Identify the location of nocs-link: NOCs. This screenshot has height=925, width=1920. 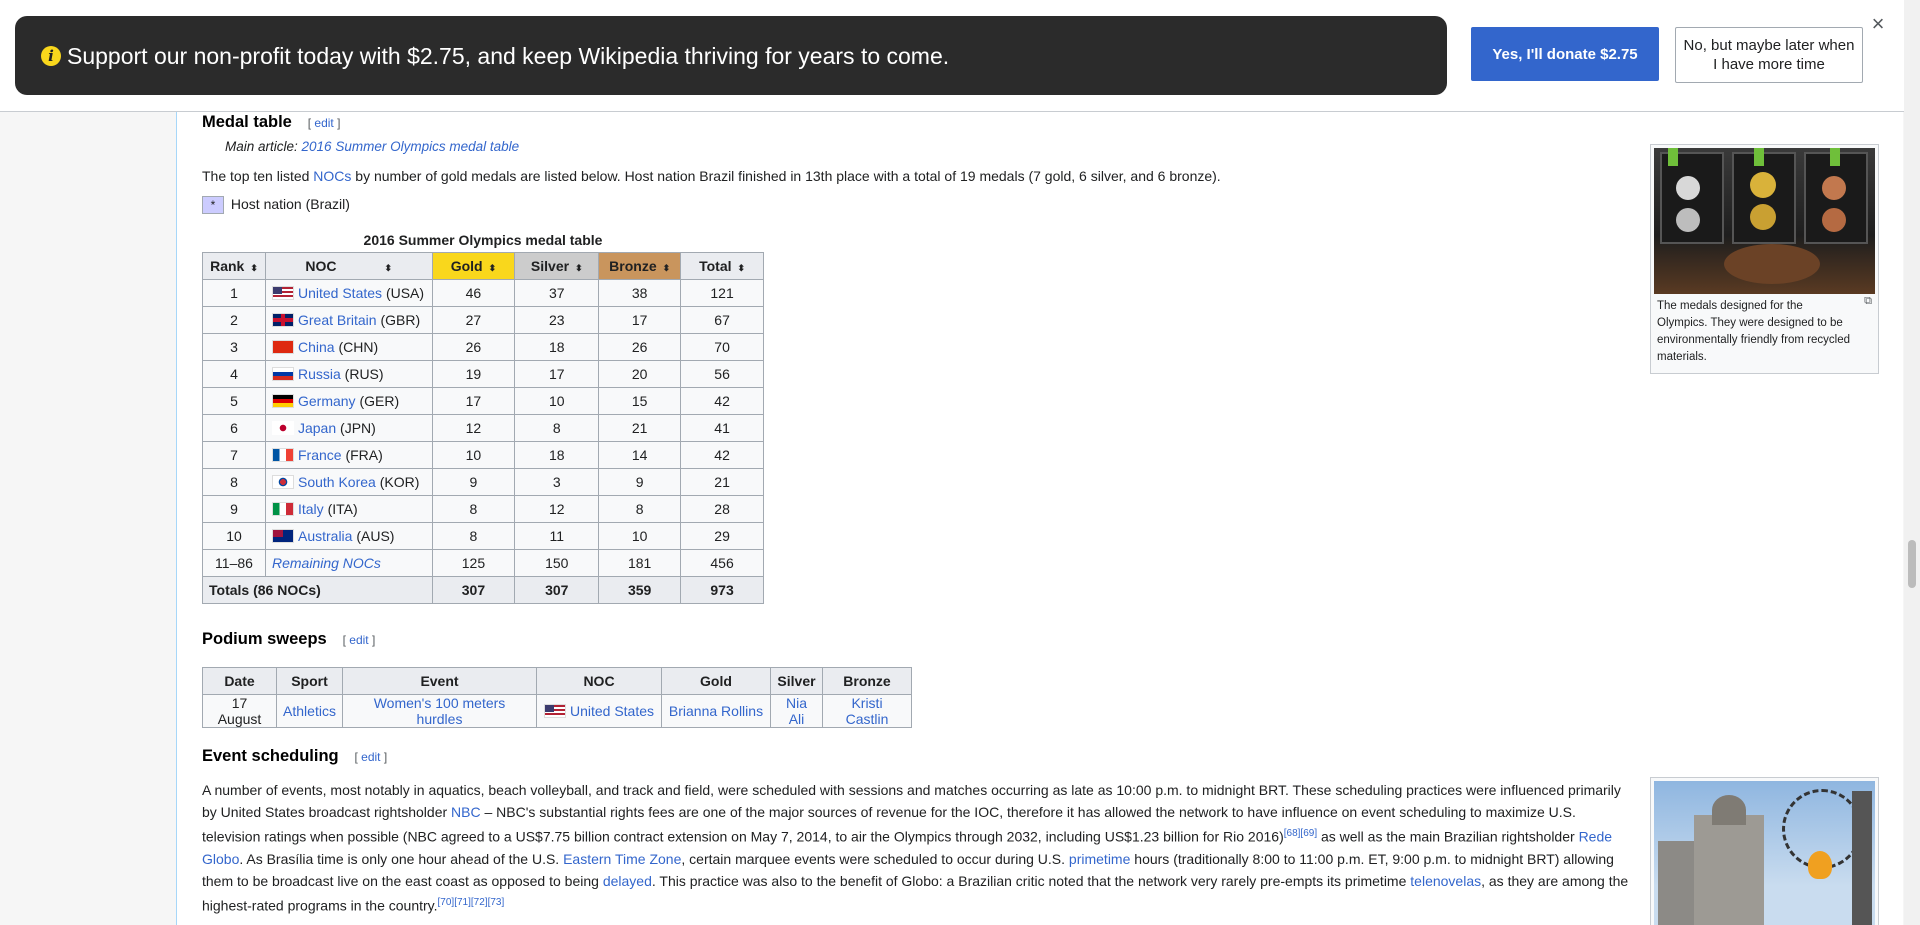
(332, 176).